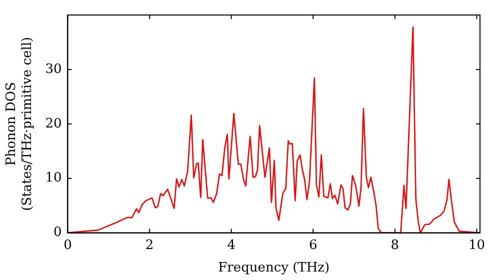  I want to click on x-tick-label: 0, so click(68, 245).